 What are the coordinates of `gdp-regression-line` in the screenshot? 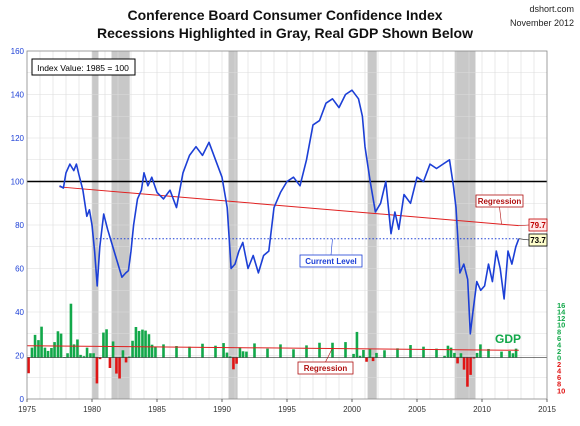 It's located at (272, 348).